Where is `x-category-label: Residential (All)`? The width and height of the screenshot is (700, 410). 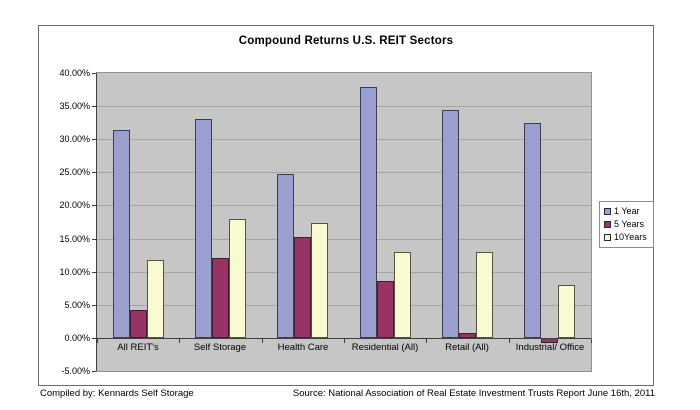 x-category-label: Residential (All) is located at coordinates (385, 347).